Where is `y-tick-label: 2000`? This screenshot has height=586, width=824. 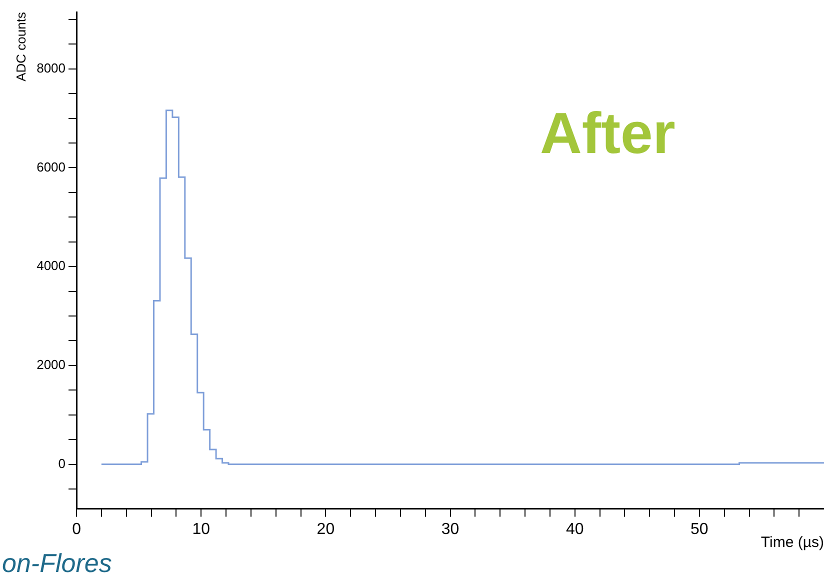
y-tick-label: 2000 is located at coordinates (51, 364).